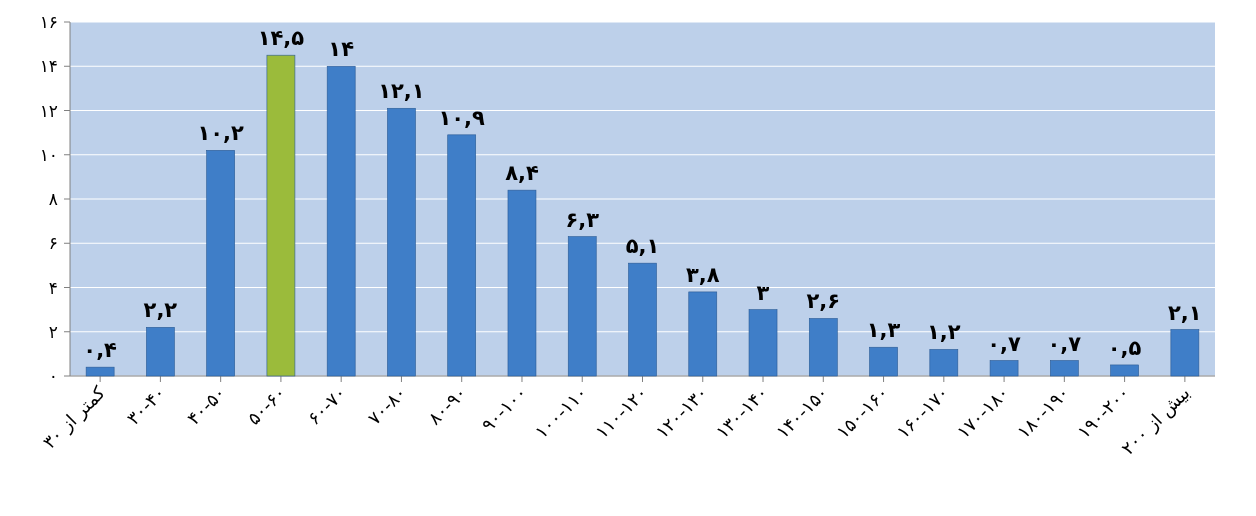  Describe the element at coordinates (522, 173) in the screenshot. I see `data-label: ۸,۴` at that location.